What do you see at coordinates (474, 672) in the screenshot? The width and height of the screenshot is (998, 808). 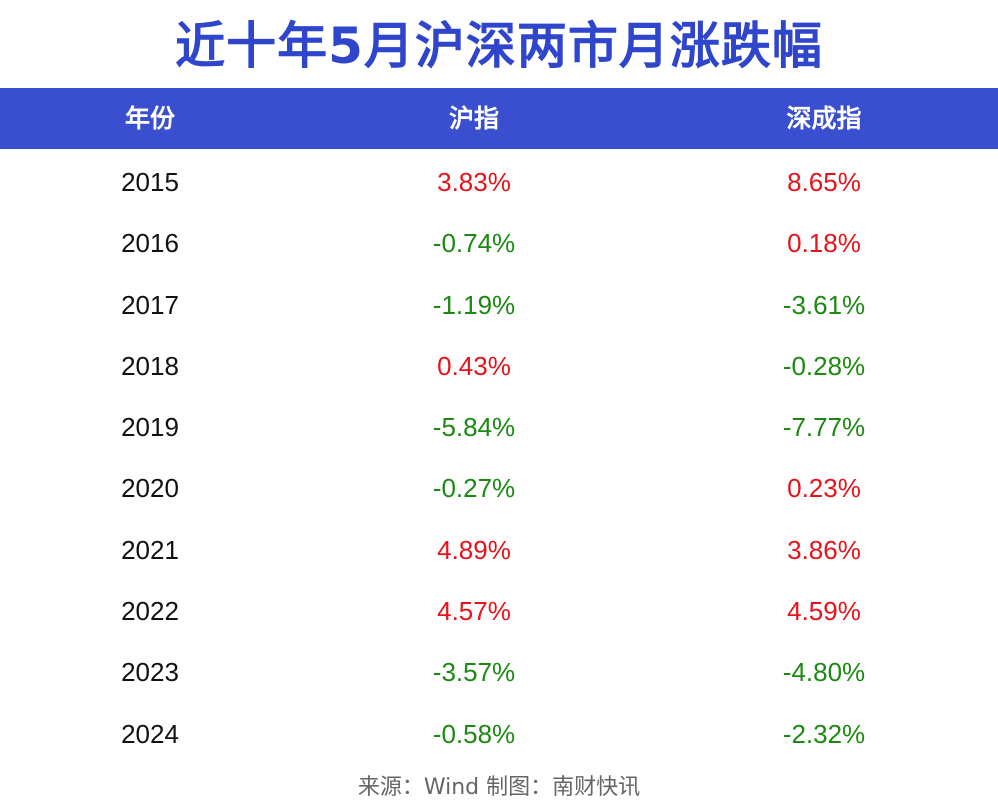 I see `sh-change-cell: -3.57%` at bounding box center [474, 672].